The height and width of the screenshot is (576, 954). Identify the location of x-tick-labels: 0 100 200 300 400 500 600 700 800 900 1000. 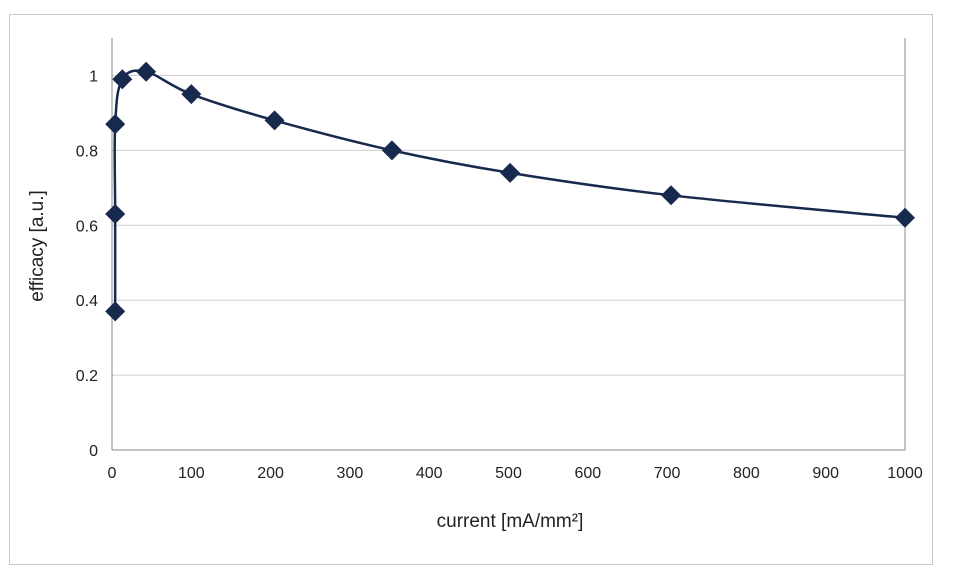
(515, 473).